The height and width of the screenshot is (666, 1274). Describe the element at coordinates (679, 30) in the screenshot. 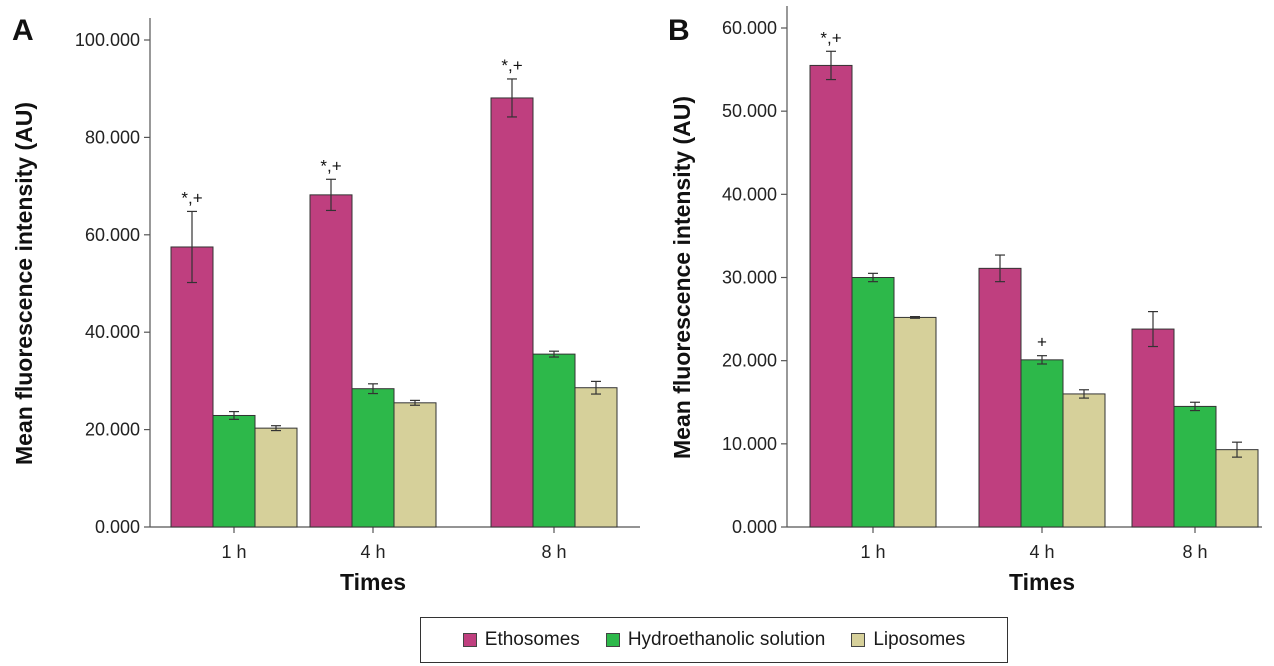

I see `panel-label: B` at that location.